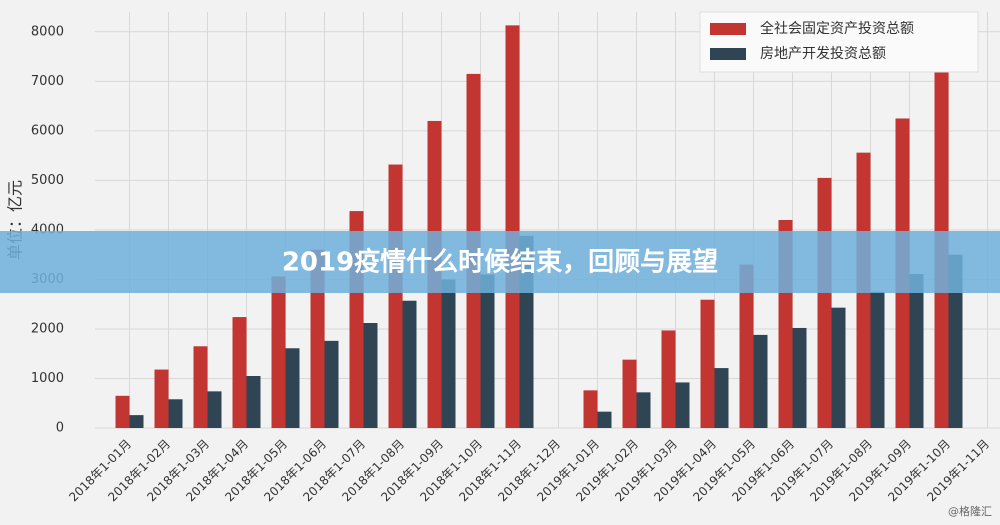  Describe the element at coordinates (823, 54) in the screenshot. I see `legend-label: 房地产开发投资总额` at that location.